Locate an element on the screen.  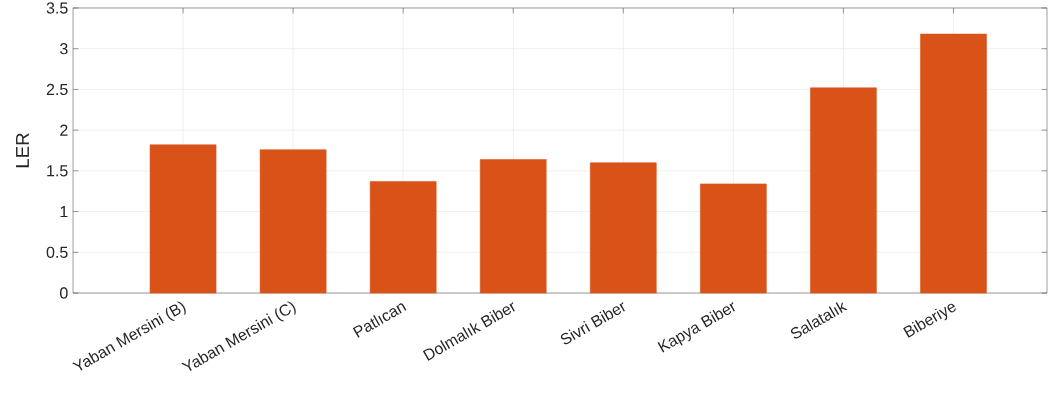
y-tick-label: 0.5 is located at coordinates (57, 252).